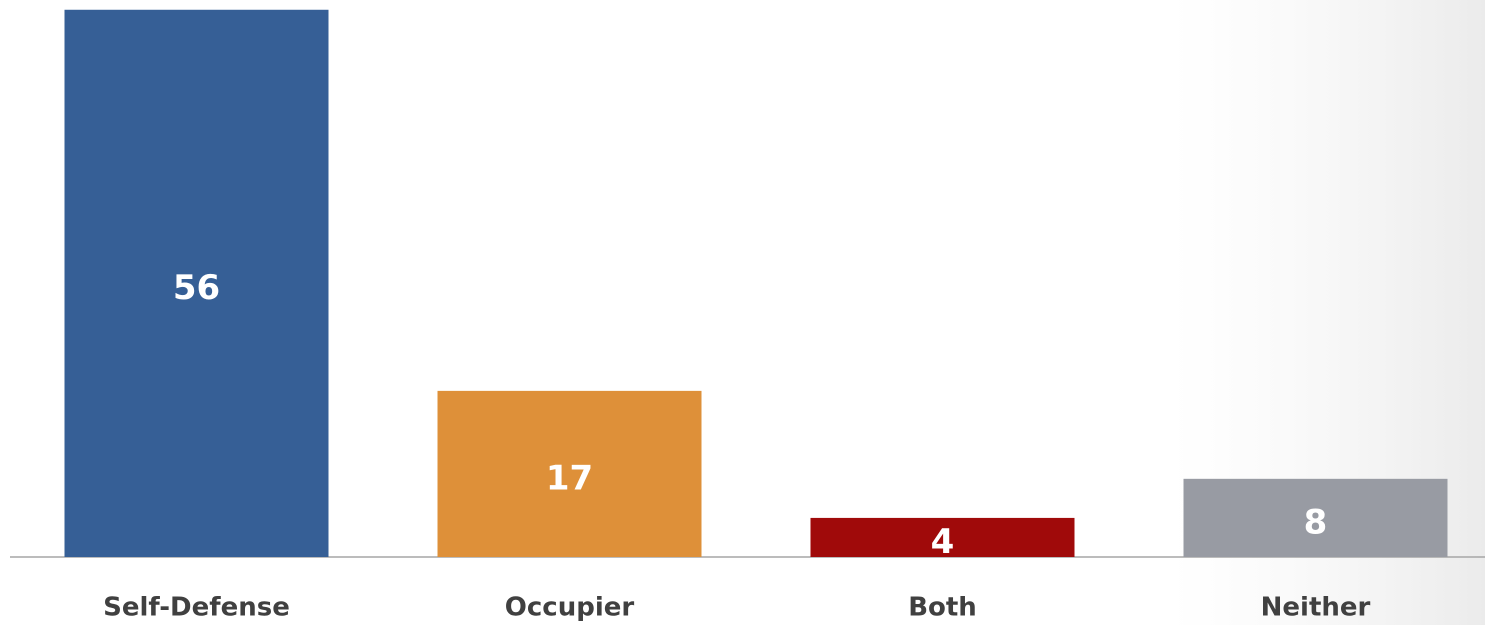 Image resolution: width=1485 pixels, height=625 pixels. What do you see at coordinates (196, 288) in the screenshot?
I see `value-label: 56` at bounding box center [196, 288].